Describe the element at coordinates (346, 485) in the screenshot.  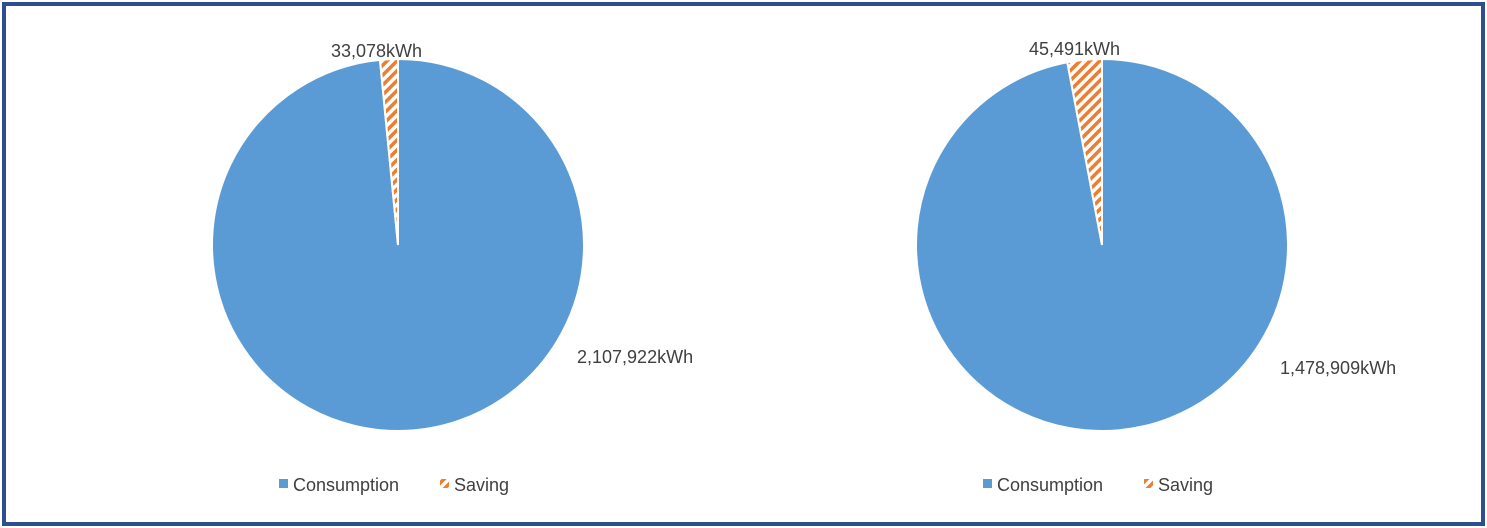
I see `legend-1-consumption-label: Consumption` at that location.